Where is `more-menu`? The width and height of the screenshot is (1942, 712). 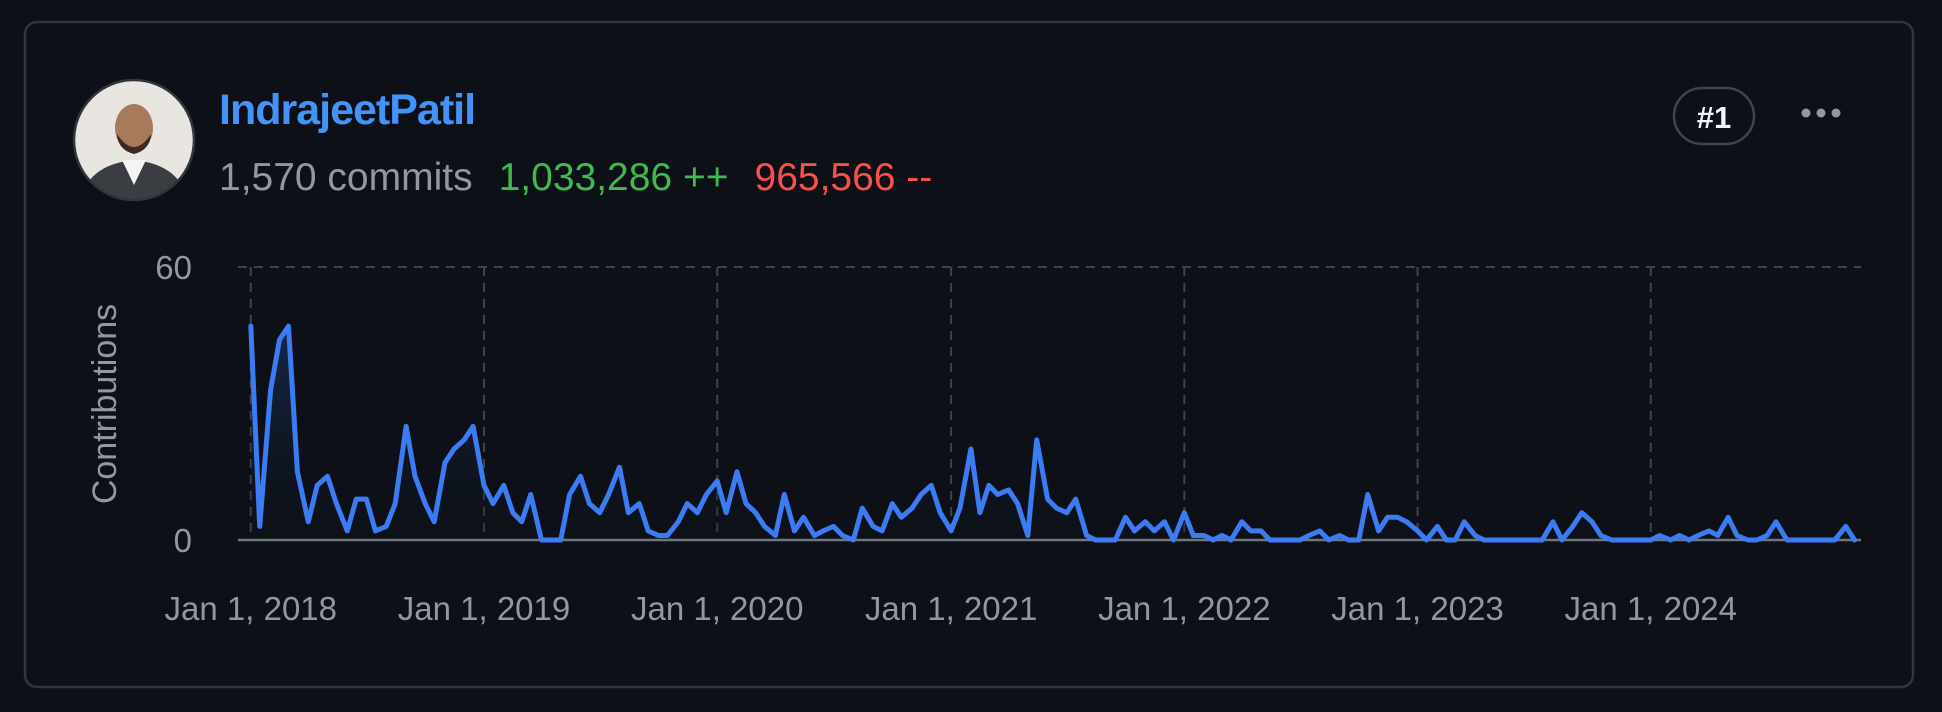 more-menu is located at coordinates (1821, 113).